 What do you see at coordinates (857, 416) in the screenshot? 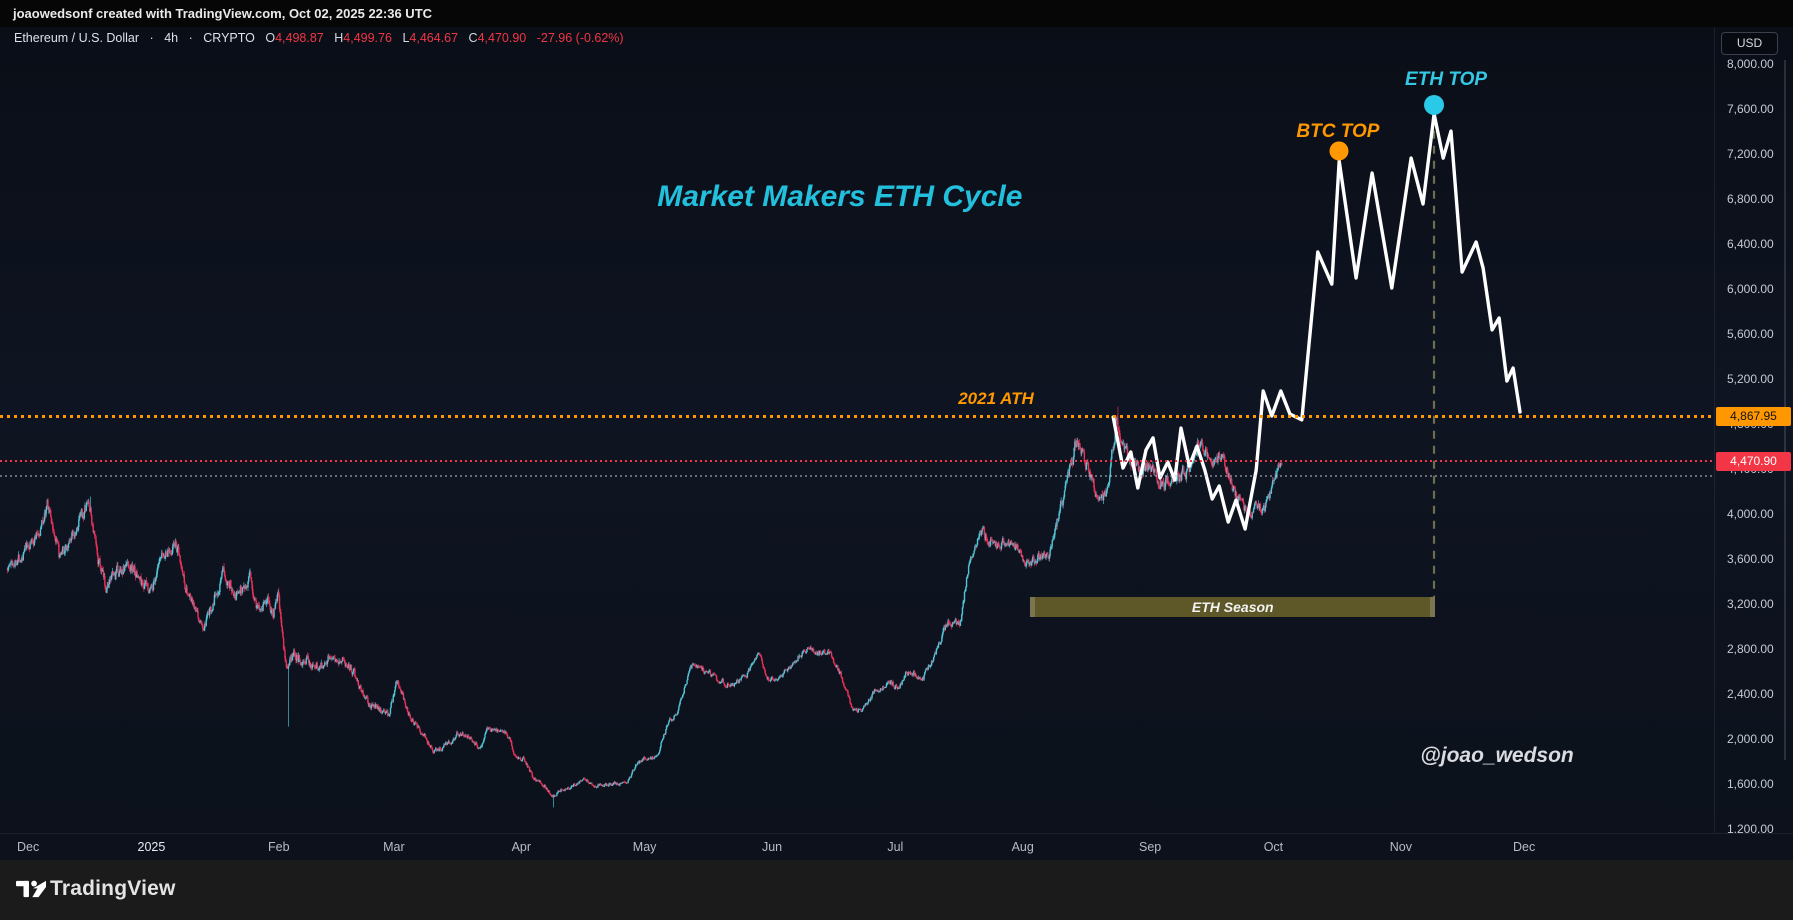
I see `ath-level` at bounding box center [857, 416].